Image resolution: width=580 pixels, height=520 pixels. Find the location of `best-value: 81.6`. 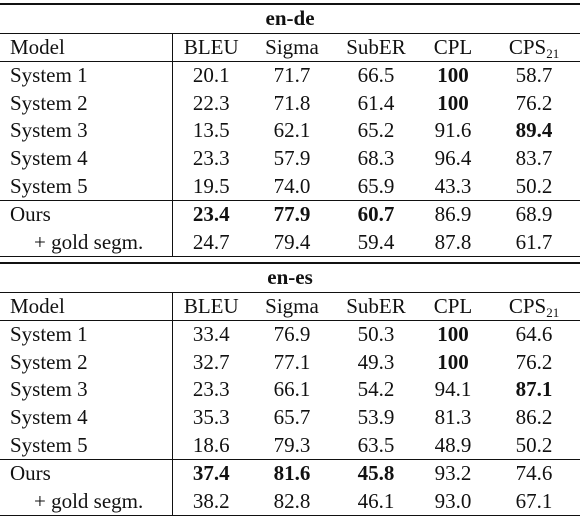

best-value: 81.6 is located at coordinates (292, 473).